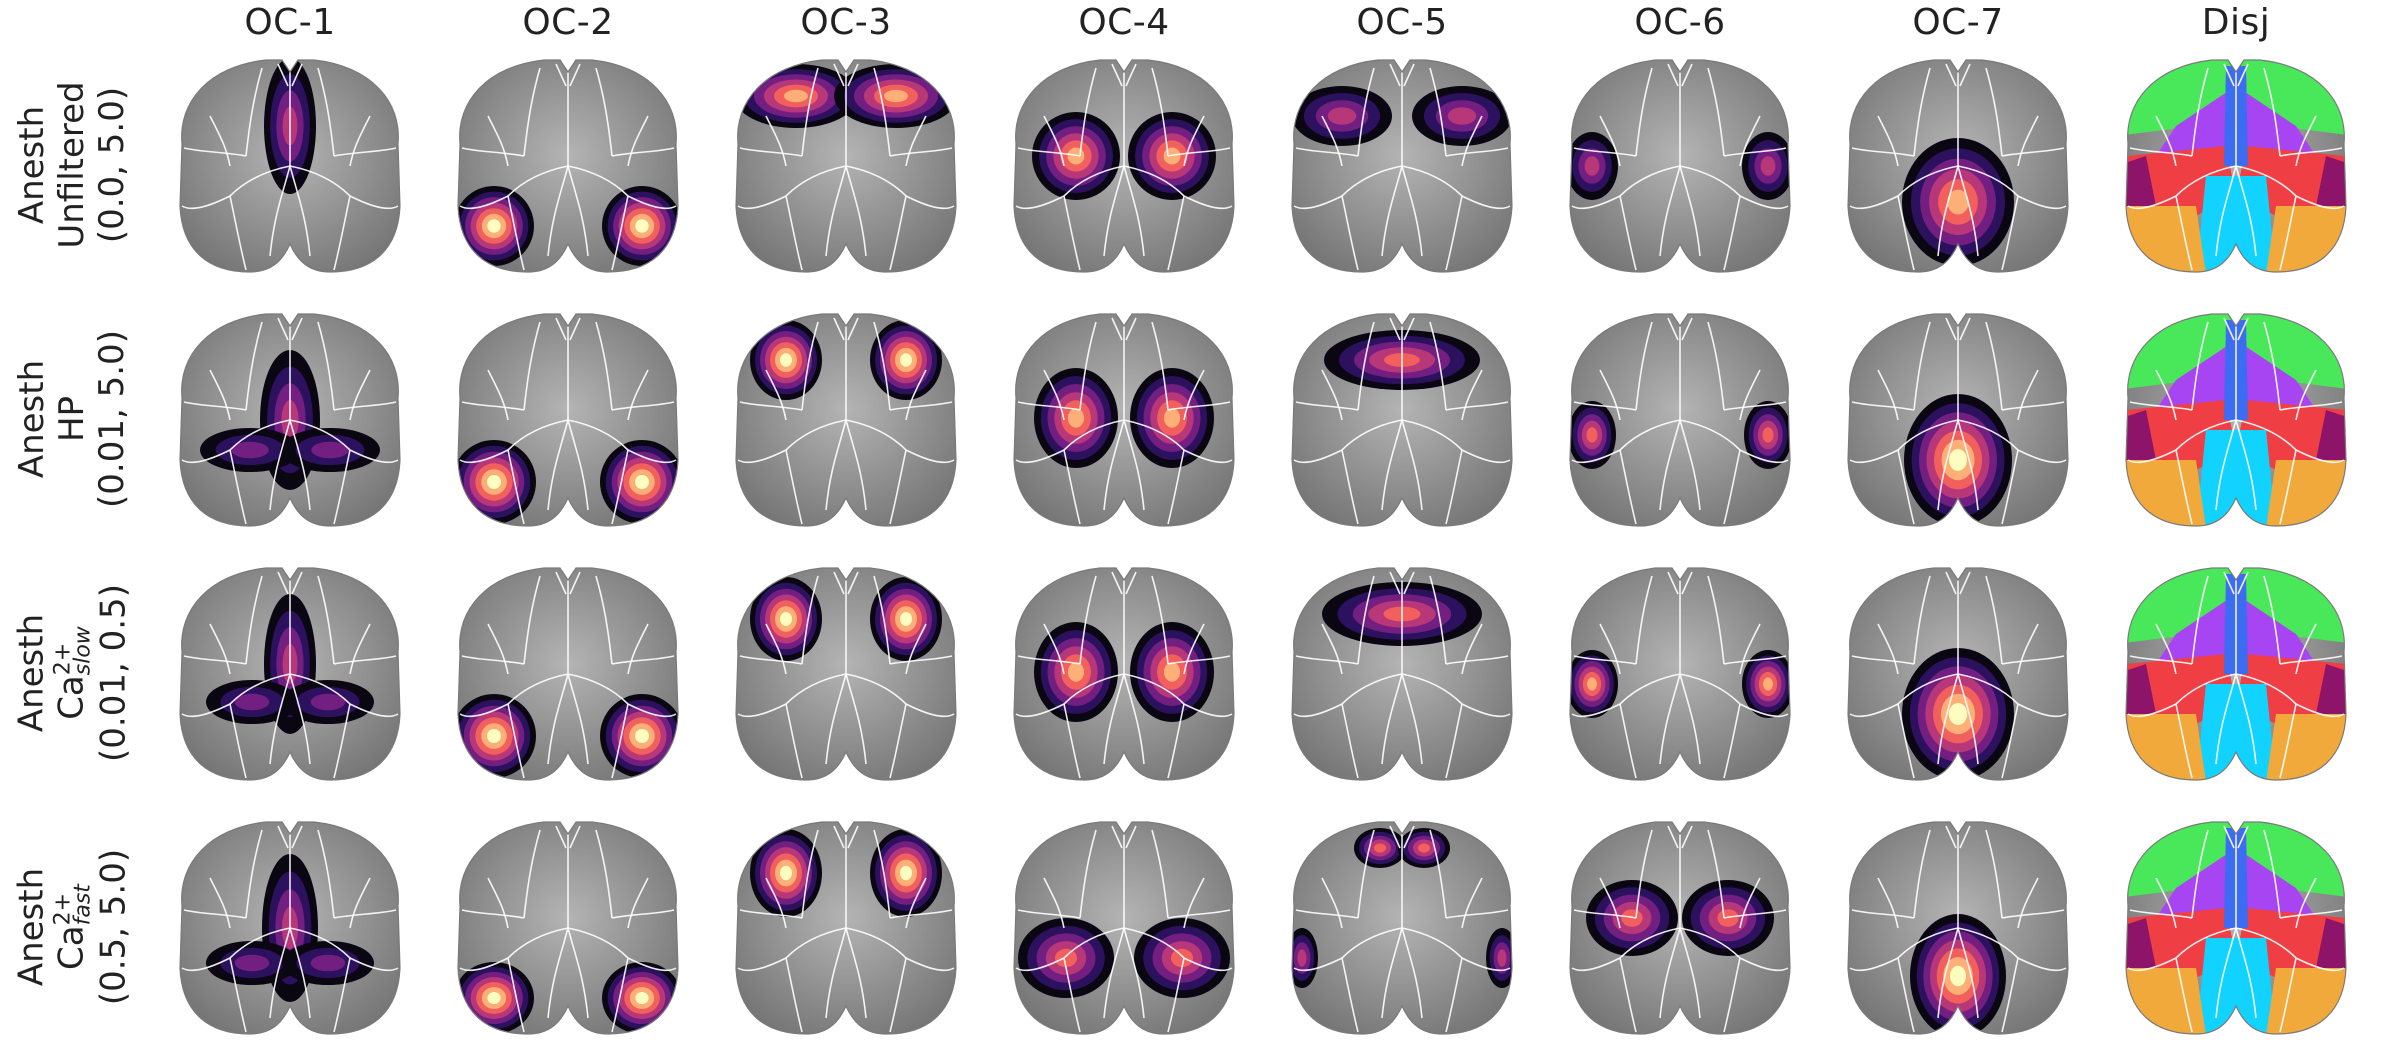  What do you see at coordinates (1402, 419) in the screenshot?
I see `brain-map-r2-c5` at bounding box center [1402, 419].